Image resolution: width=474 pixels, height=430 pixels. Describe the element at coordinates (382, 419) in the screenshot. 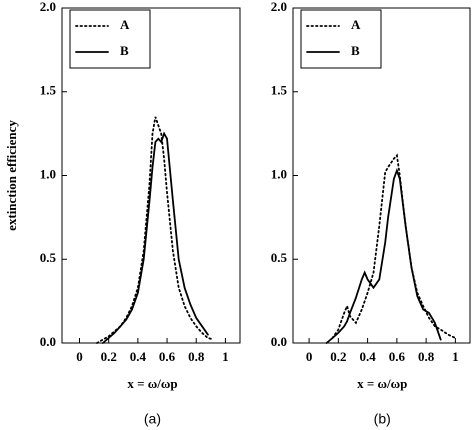

I see `panel-caption: (b)` at that location.